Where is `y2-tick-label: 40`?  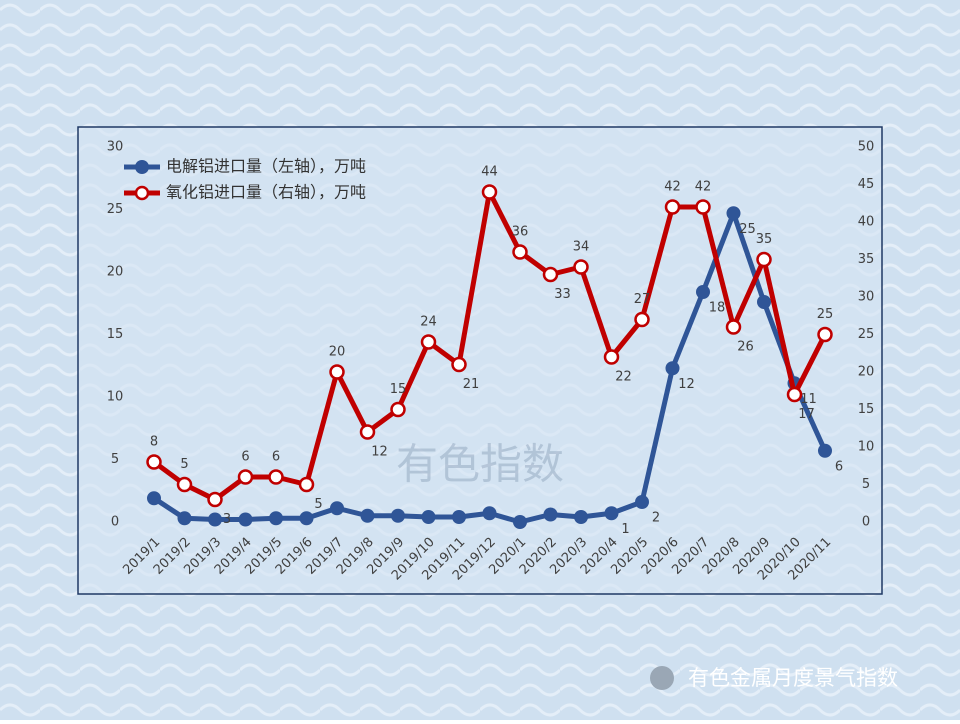
y2-tick-label: 40 is located at coordinates (866, 222).